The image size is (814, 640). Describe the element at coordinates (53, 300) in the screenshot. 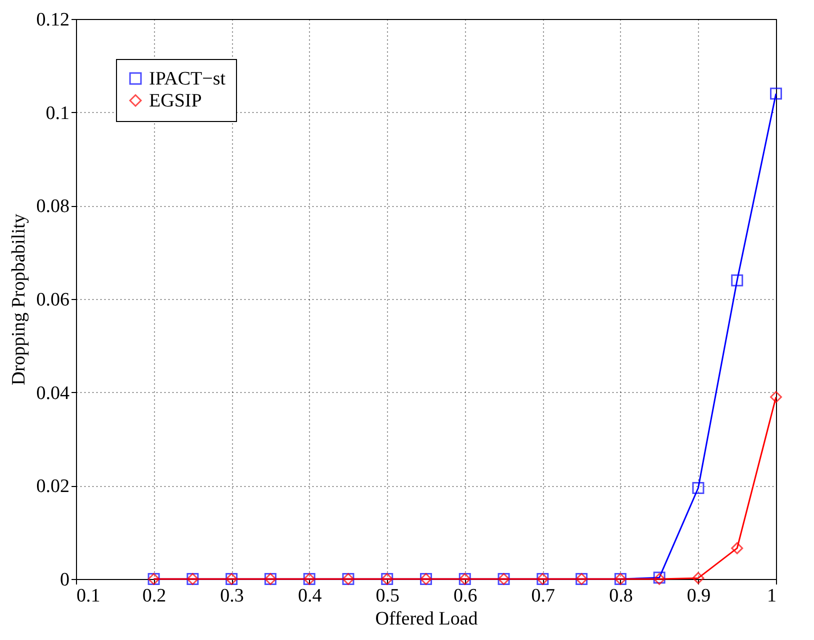

I see `y-tick-label: 0.06` at that location.